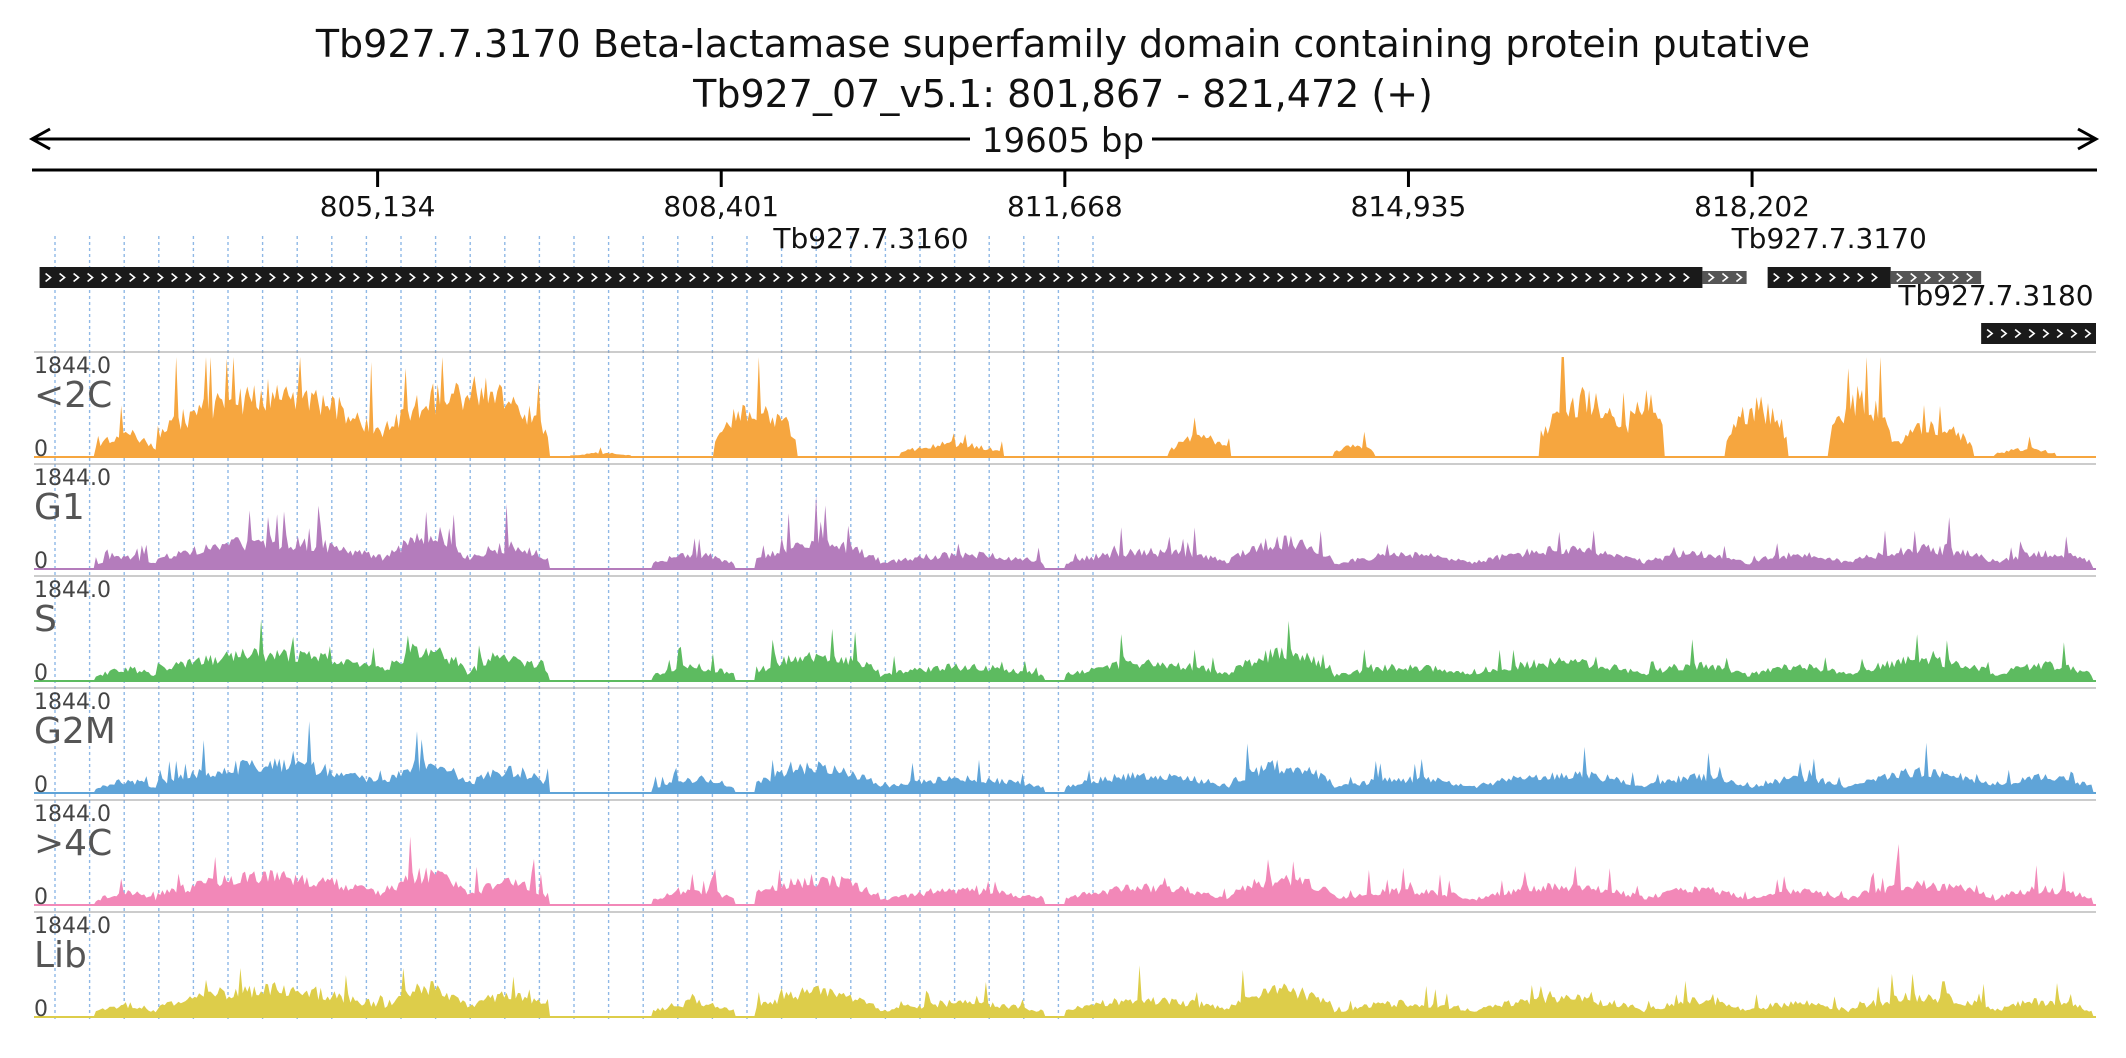  Describe the element at coordinates (378, 206) in the screenshot. I see `x-tick-label: 805,134` at that location.